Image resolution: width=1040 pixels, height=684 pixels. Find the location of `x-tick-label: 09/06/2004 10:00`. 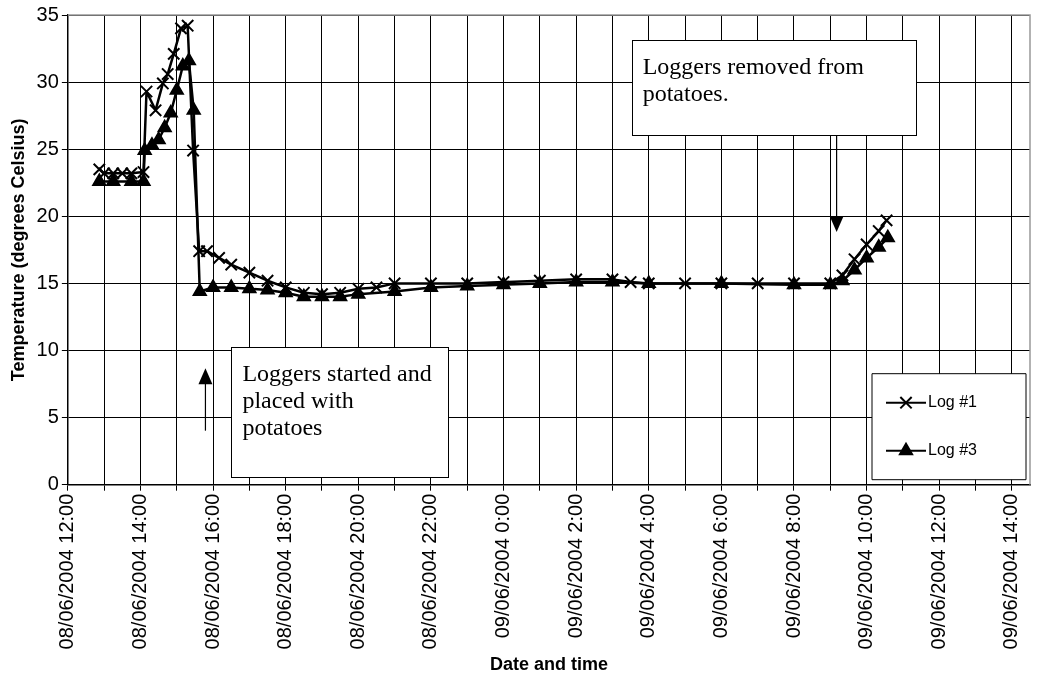

x-tick-label: 09/06/2004 10:00 is located at coordinates (865, 571).